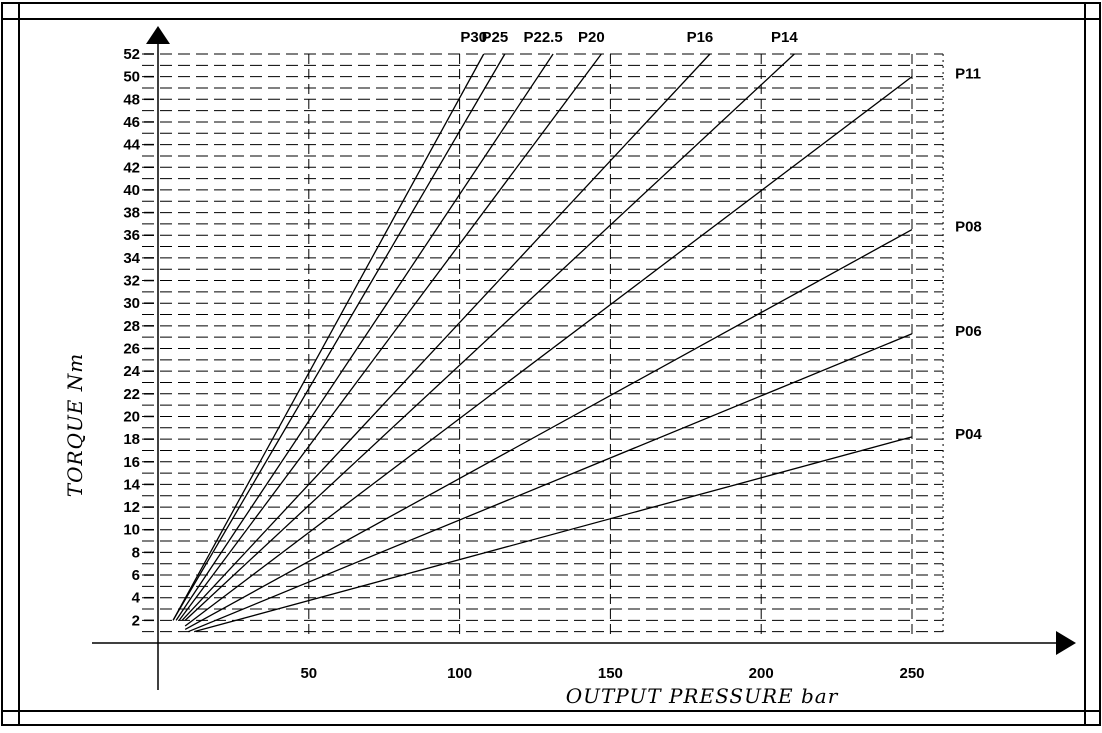  I want to click on y-tick-label-46: 46, so click(131, 122).